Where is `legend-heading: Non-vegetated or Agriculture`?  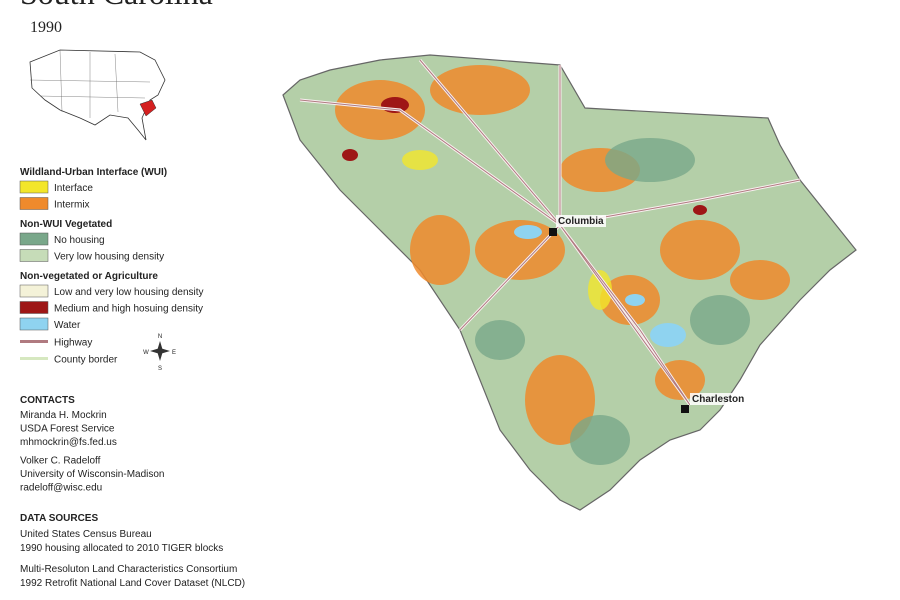 legend-heading: Non-vegetated or Agriculture is located at coordinates (89, 276).